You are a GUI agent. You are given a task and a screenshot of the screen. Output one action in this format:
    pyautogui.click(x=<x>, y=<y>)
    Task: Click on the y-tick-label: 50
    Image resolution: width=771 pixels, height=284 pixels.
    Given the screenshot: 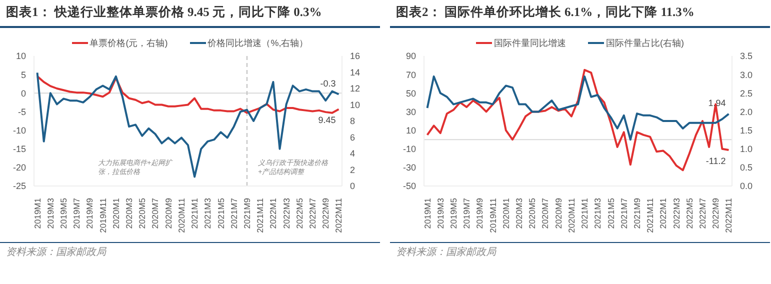 What is the action you would take?
    pyautogui.click(x=411, y=93)
    